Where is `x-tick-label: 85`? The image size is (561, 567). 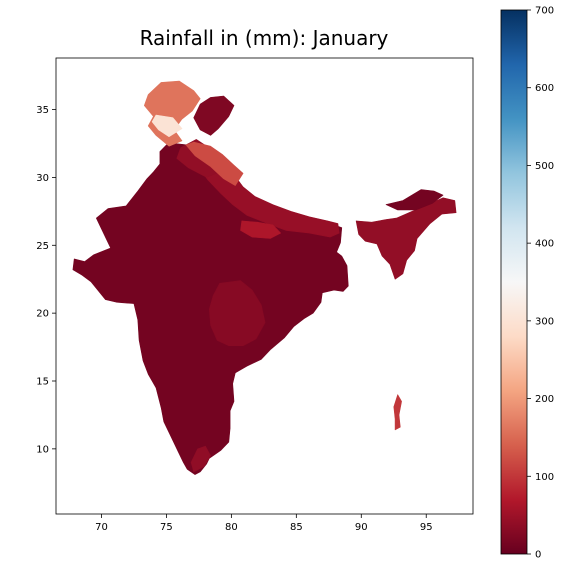
x-tick-label: 85 is located at coordinates (296, 527).